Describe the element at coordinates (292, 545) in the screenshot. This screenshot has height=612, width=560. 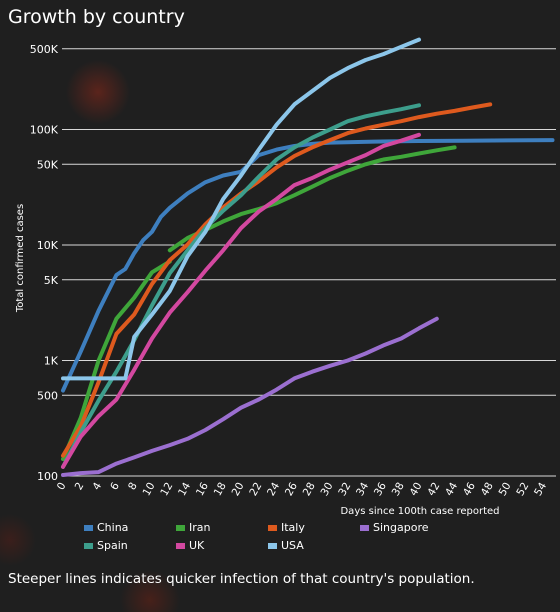
I see `legend-label-usa: USA` at that location.